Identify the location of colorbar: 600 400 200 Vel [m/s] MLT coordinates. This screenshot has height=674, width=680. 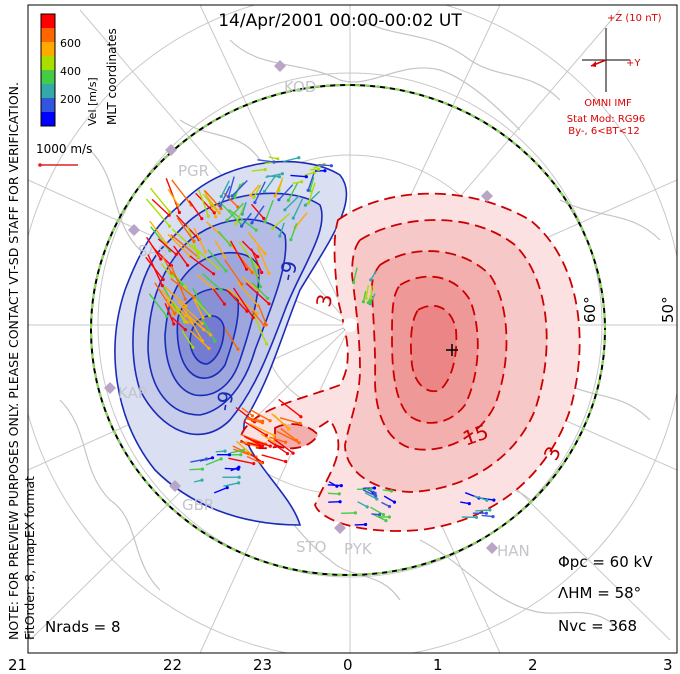
(79, 70).